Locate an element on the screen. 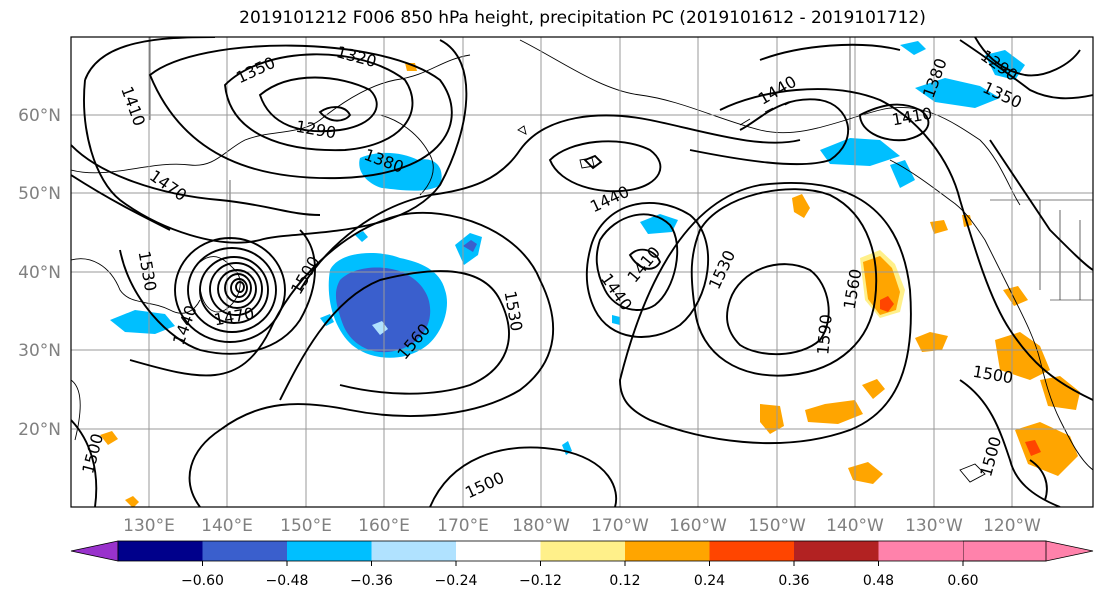 This screenshot has height=601, width=1105. colorbar-tick-label: −0.24 is located at coordinates (456, 581).